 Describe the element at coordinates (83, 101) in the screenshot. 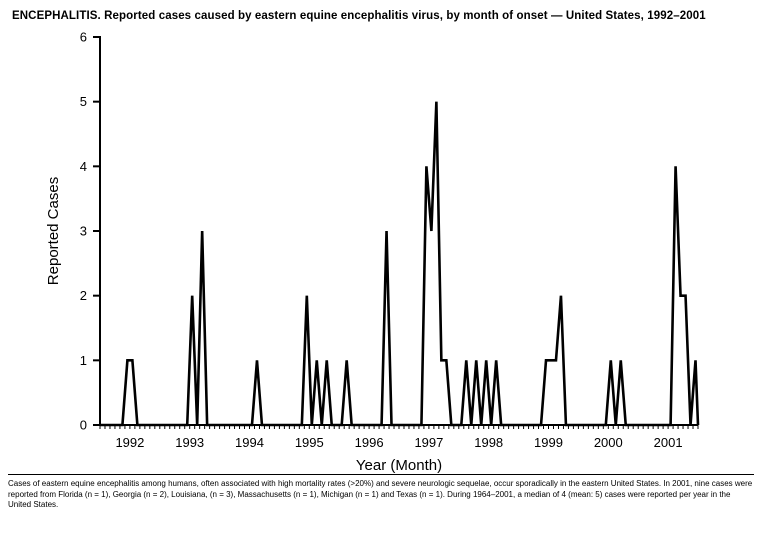

I see `y-tick-label: 5` at that location.